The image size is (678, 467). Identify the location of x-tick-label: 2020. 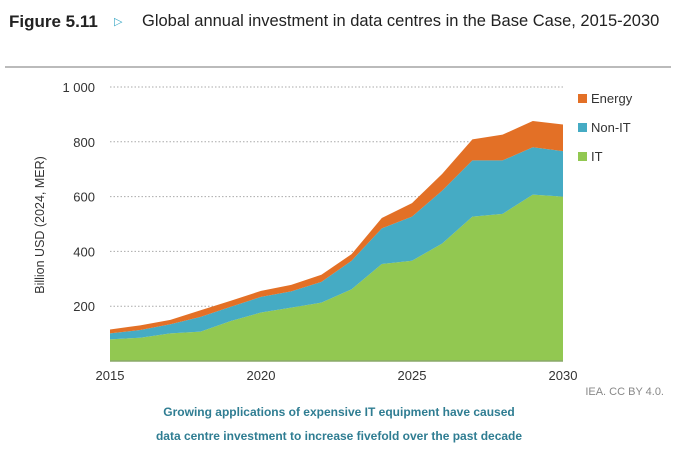
(261, 375).